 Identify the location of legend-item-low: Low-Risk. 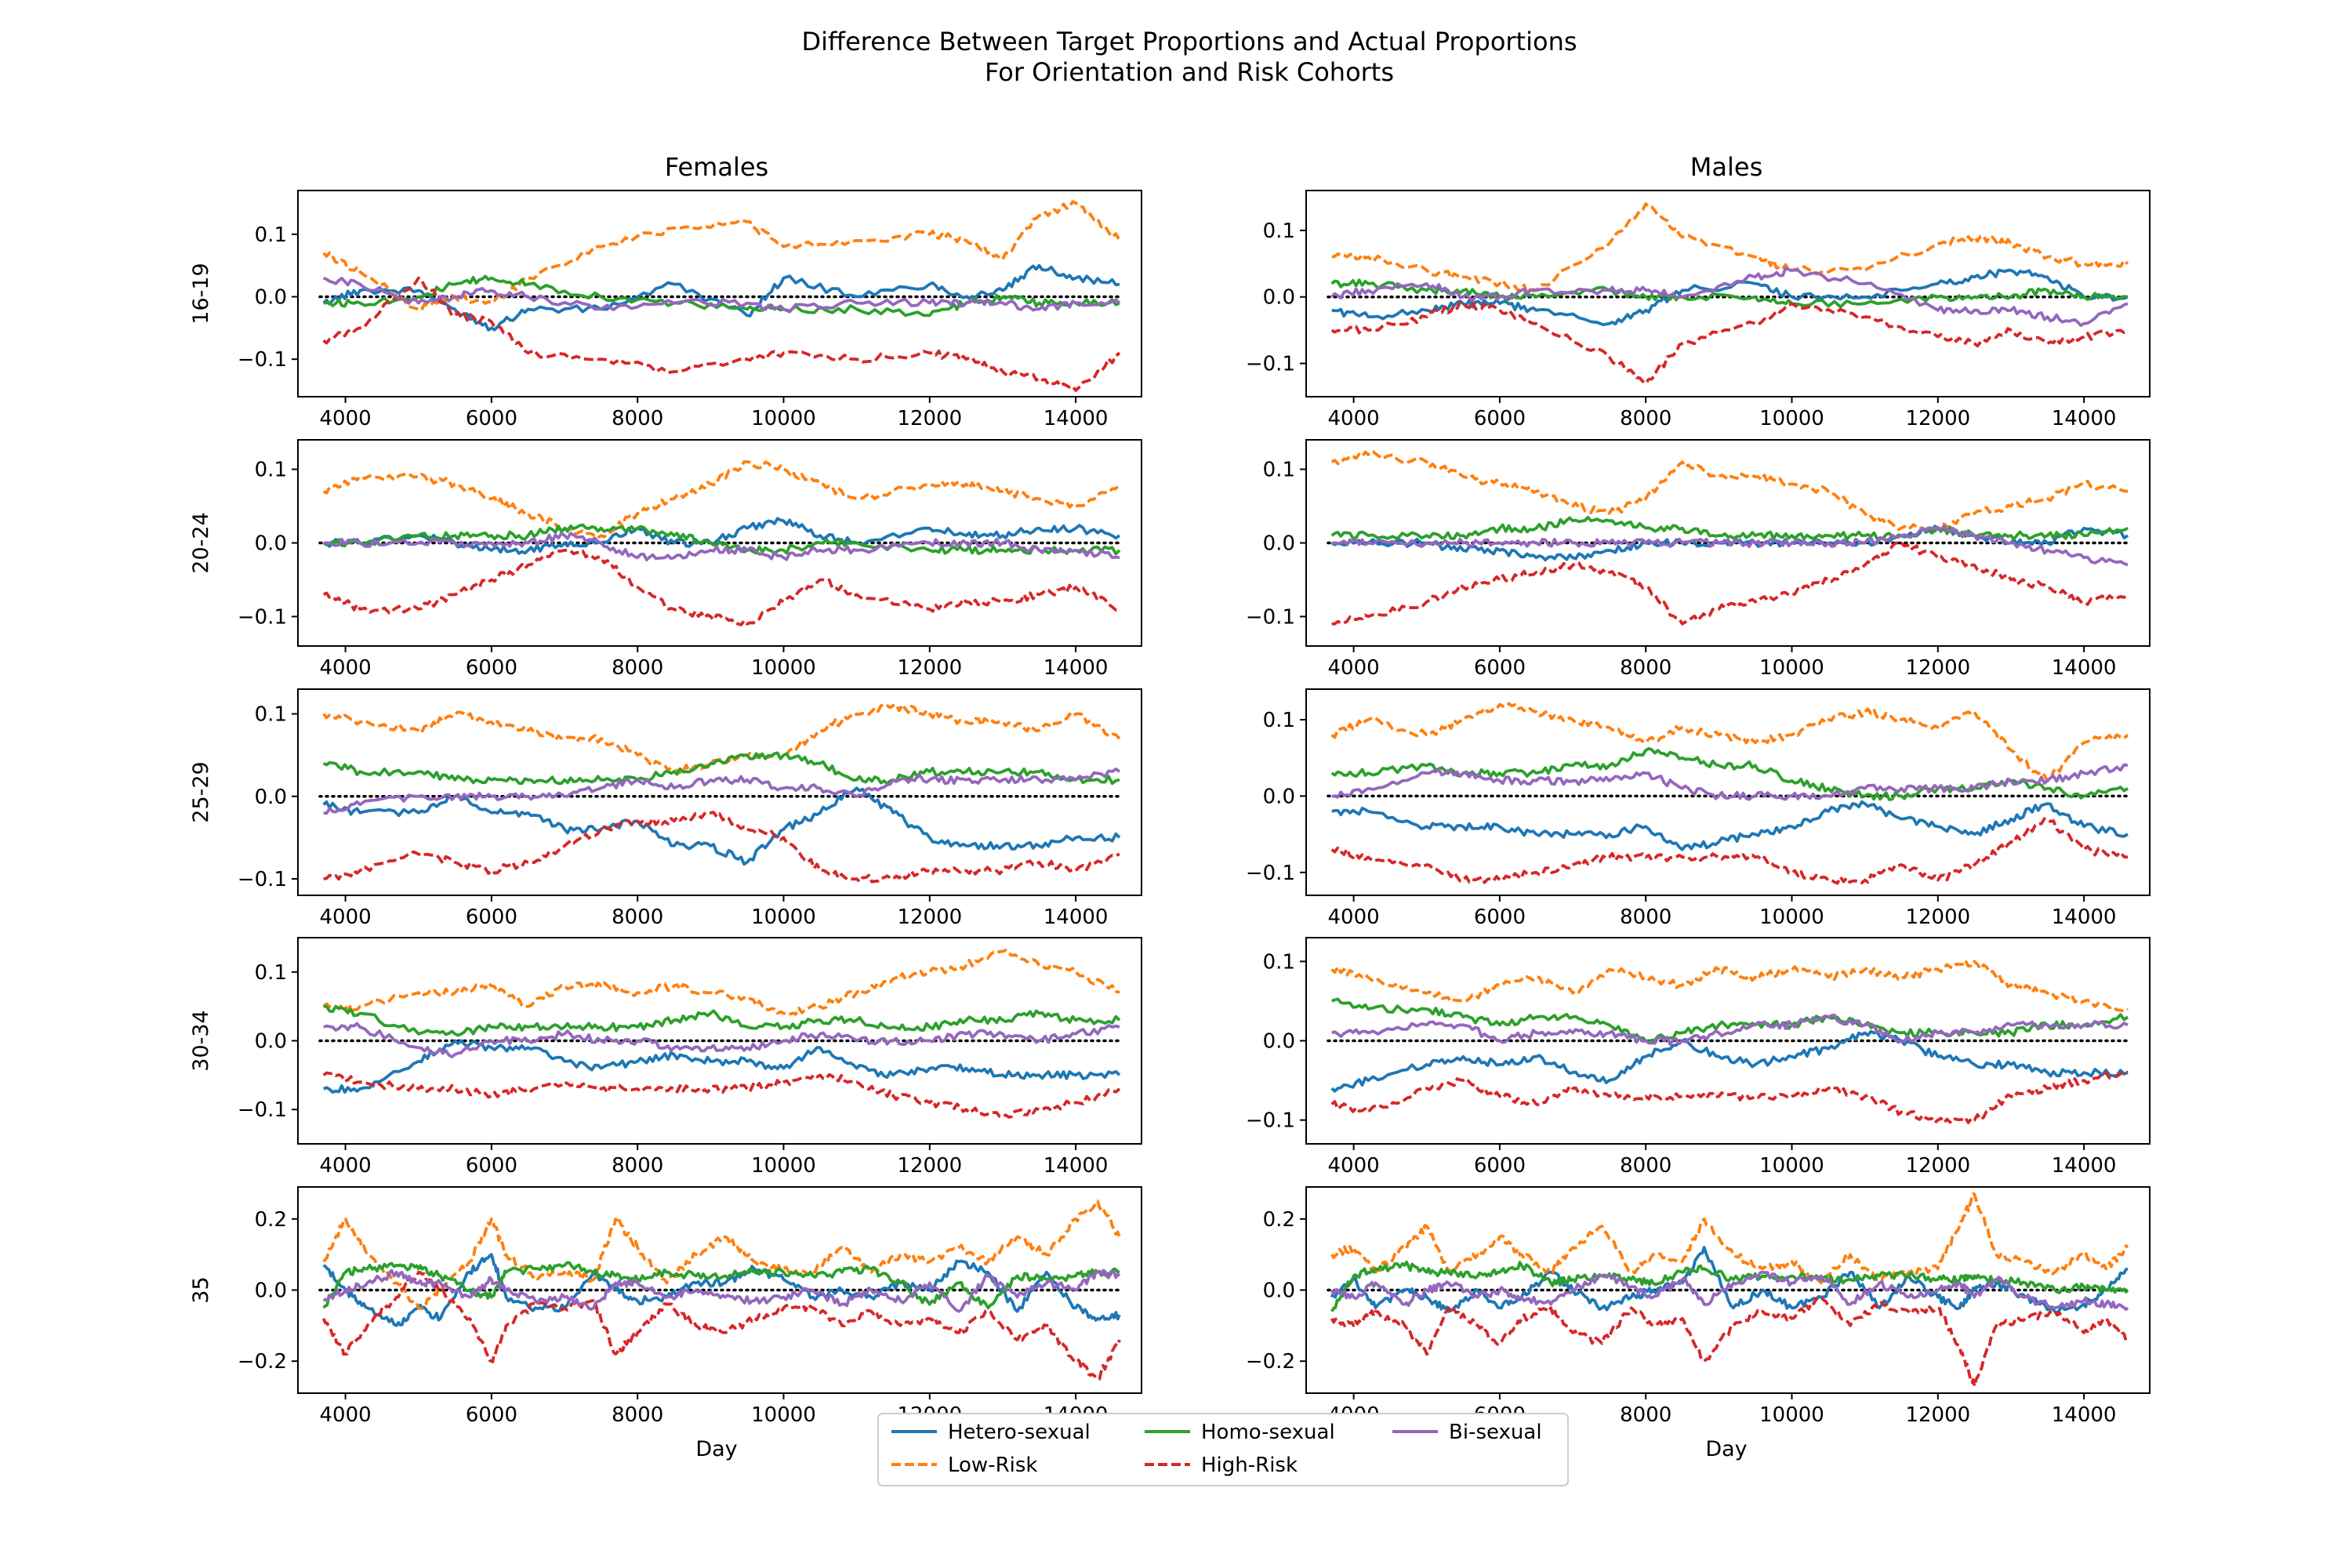
(964, 1465).